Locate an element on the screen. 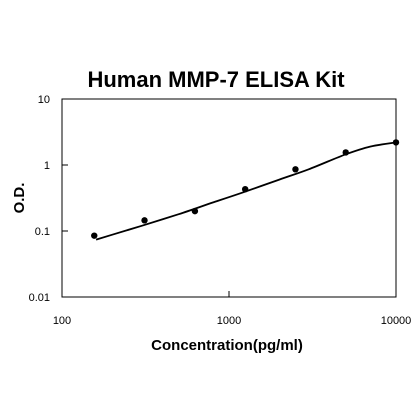  y-tick-label: 0.1 is located at coordinates (42, 232).